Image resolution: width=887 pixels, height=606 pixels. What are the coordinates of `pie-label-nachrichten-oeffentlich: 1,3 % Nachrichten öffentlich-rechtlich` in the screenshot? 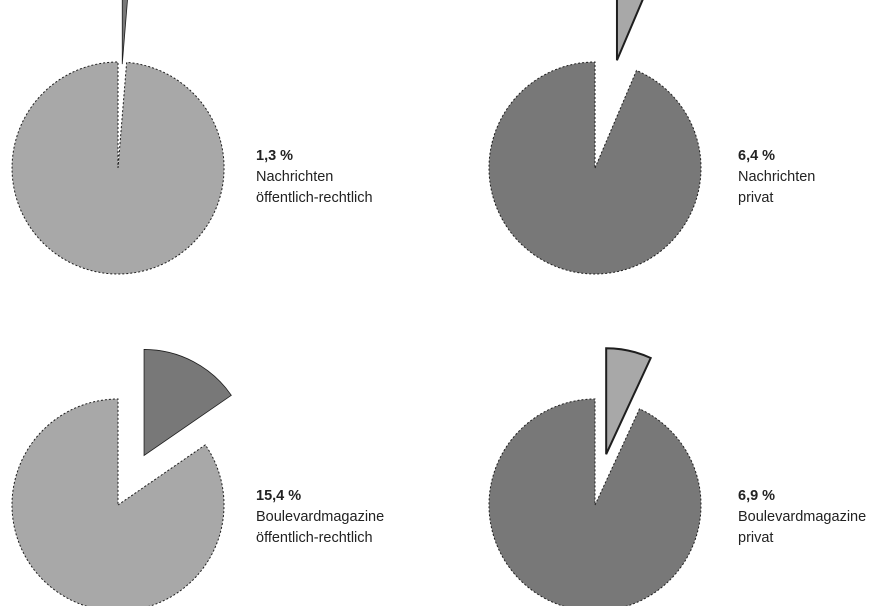 It's located at (314, 177).